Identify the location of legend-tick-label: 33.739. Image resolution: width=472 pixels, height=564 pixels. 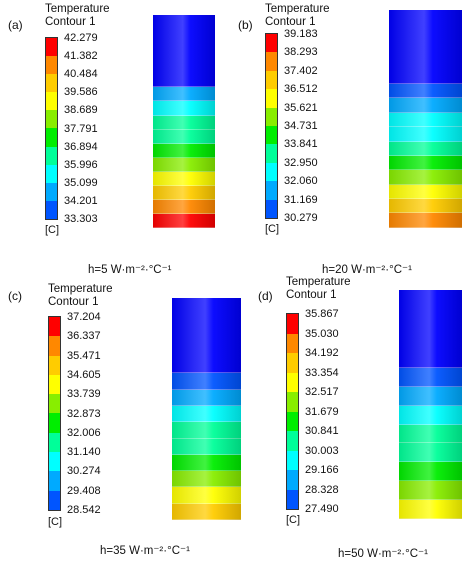
(84, 394).